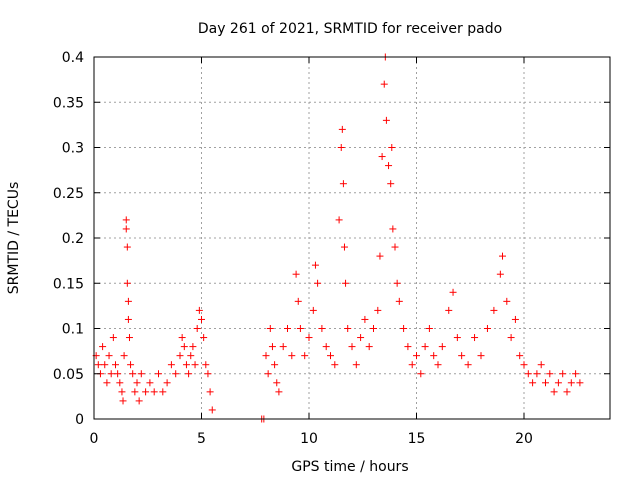  I want to click on y-tick-label: 0.1, so click(73, 330).